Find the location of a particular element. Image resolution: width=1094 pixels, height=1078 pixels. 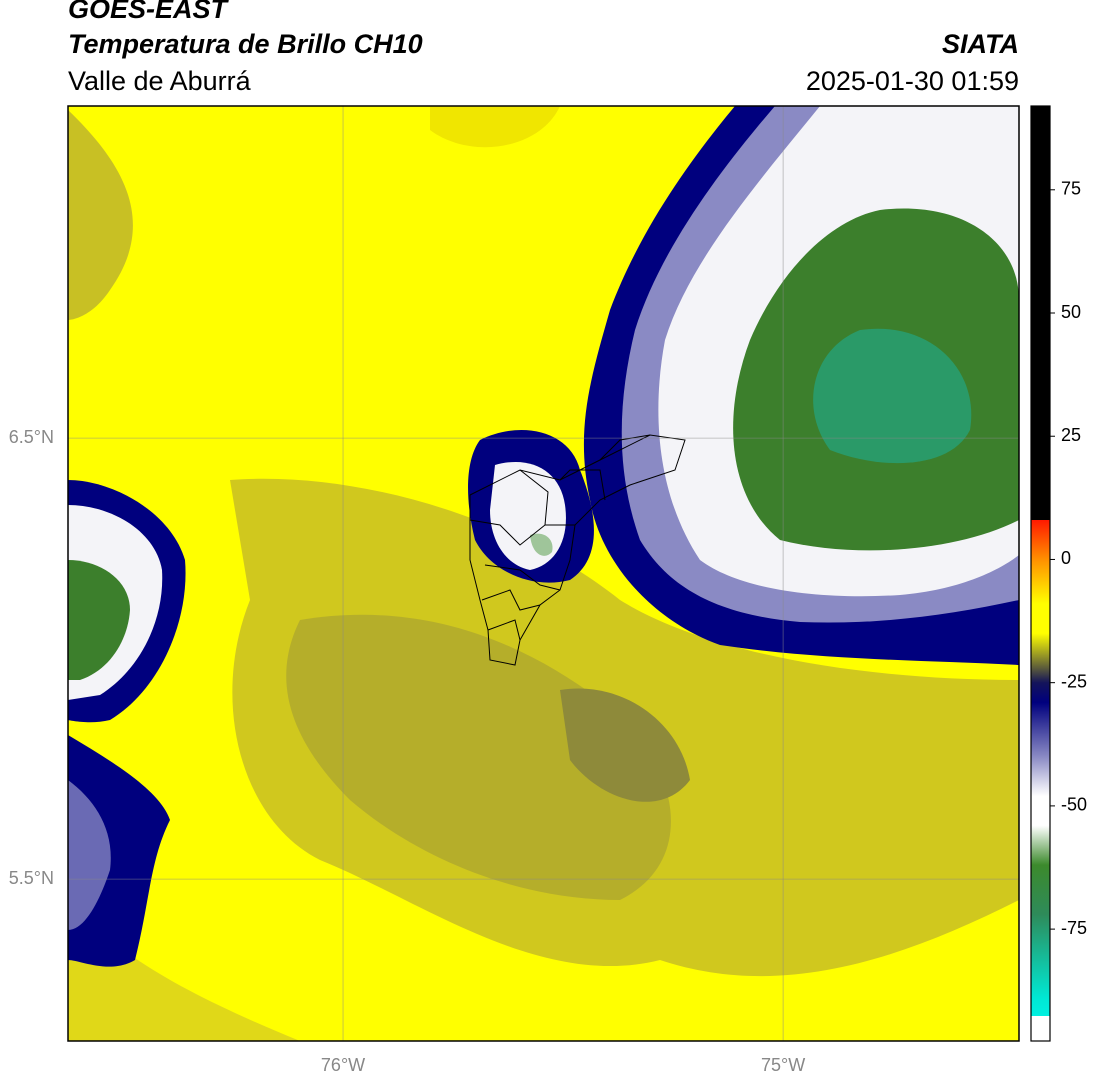

colorbar-tick-label: 50 is located at coordinates (1071, 312).